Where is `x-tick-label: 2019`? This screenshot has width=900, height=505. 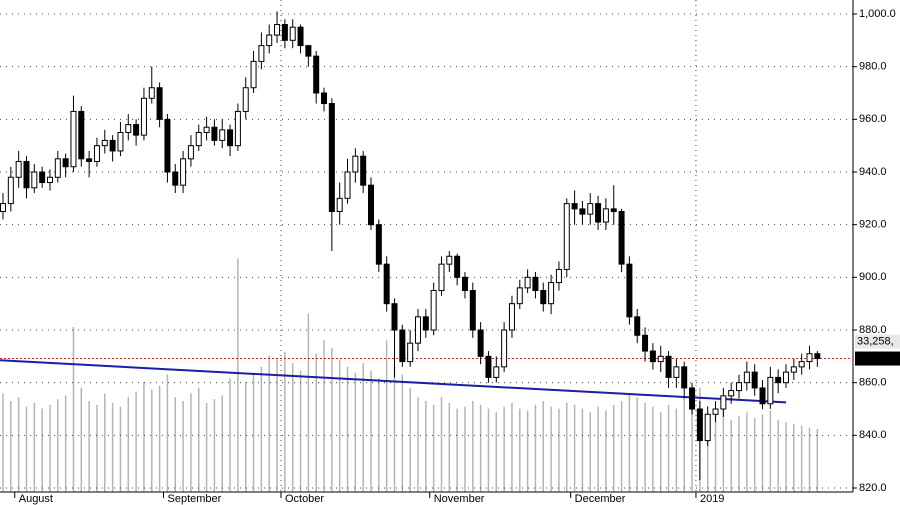
x-tick-label: 2019 is located at coordinates (712, 499).